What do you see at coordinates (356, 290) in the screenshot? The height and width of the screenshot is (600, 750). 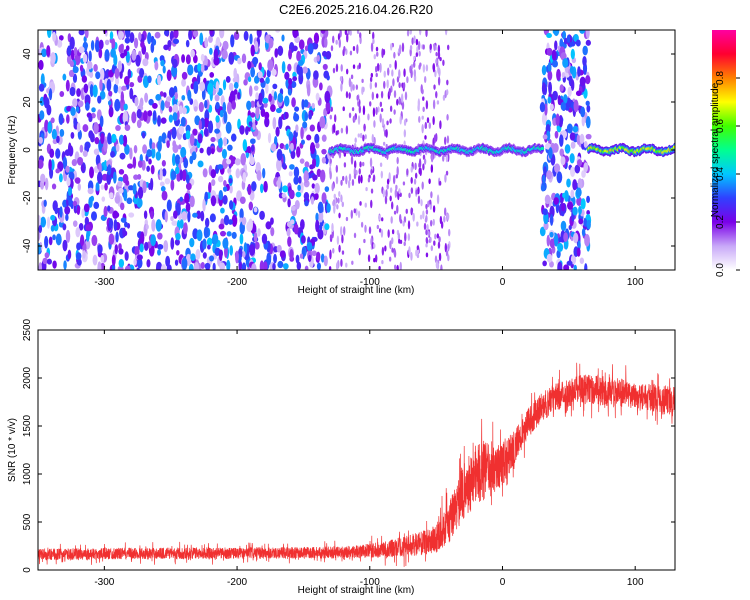 I see `spectrogram-x-label: Height of straight line (km)` at bounding box center [356, 290].